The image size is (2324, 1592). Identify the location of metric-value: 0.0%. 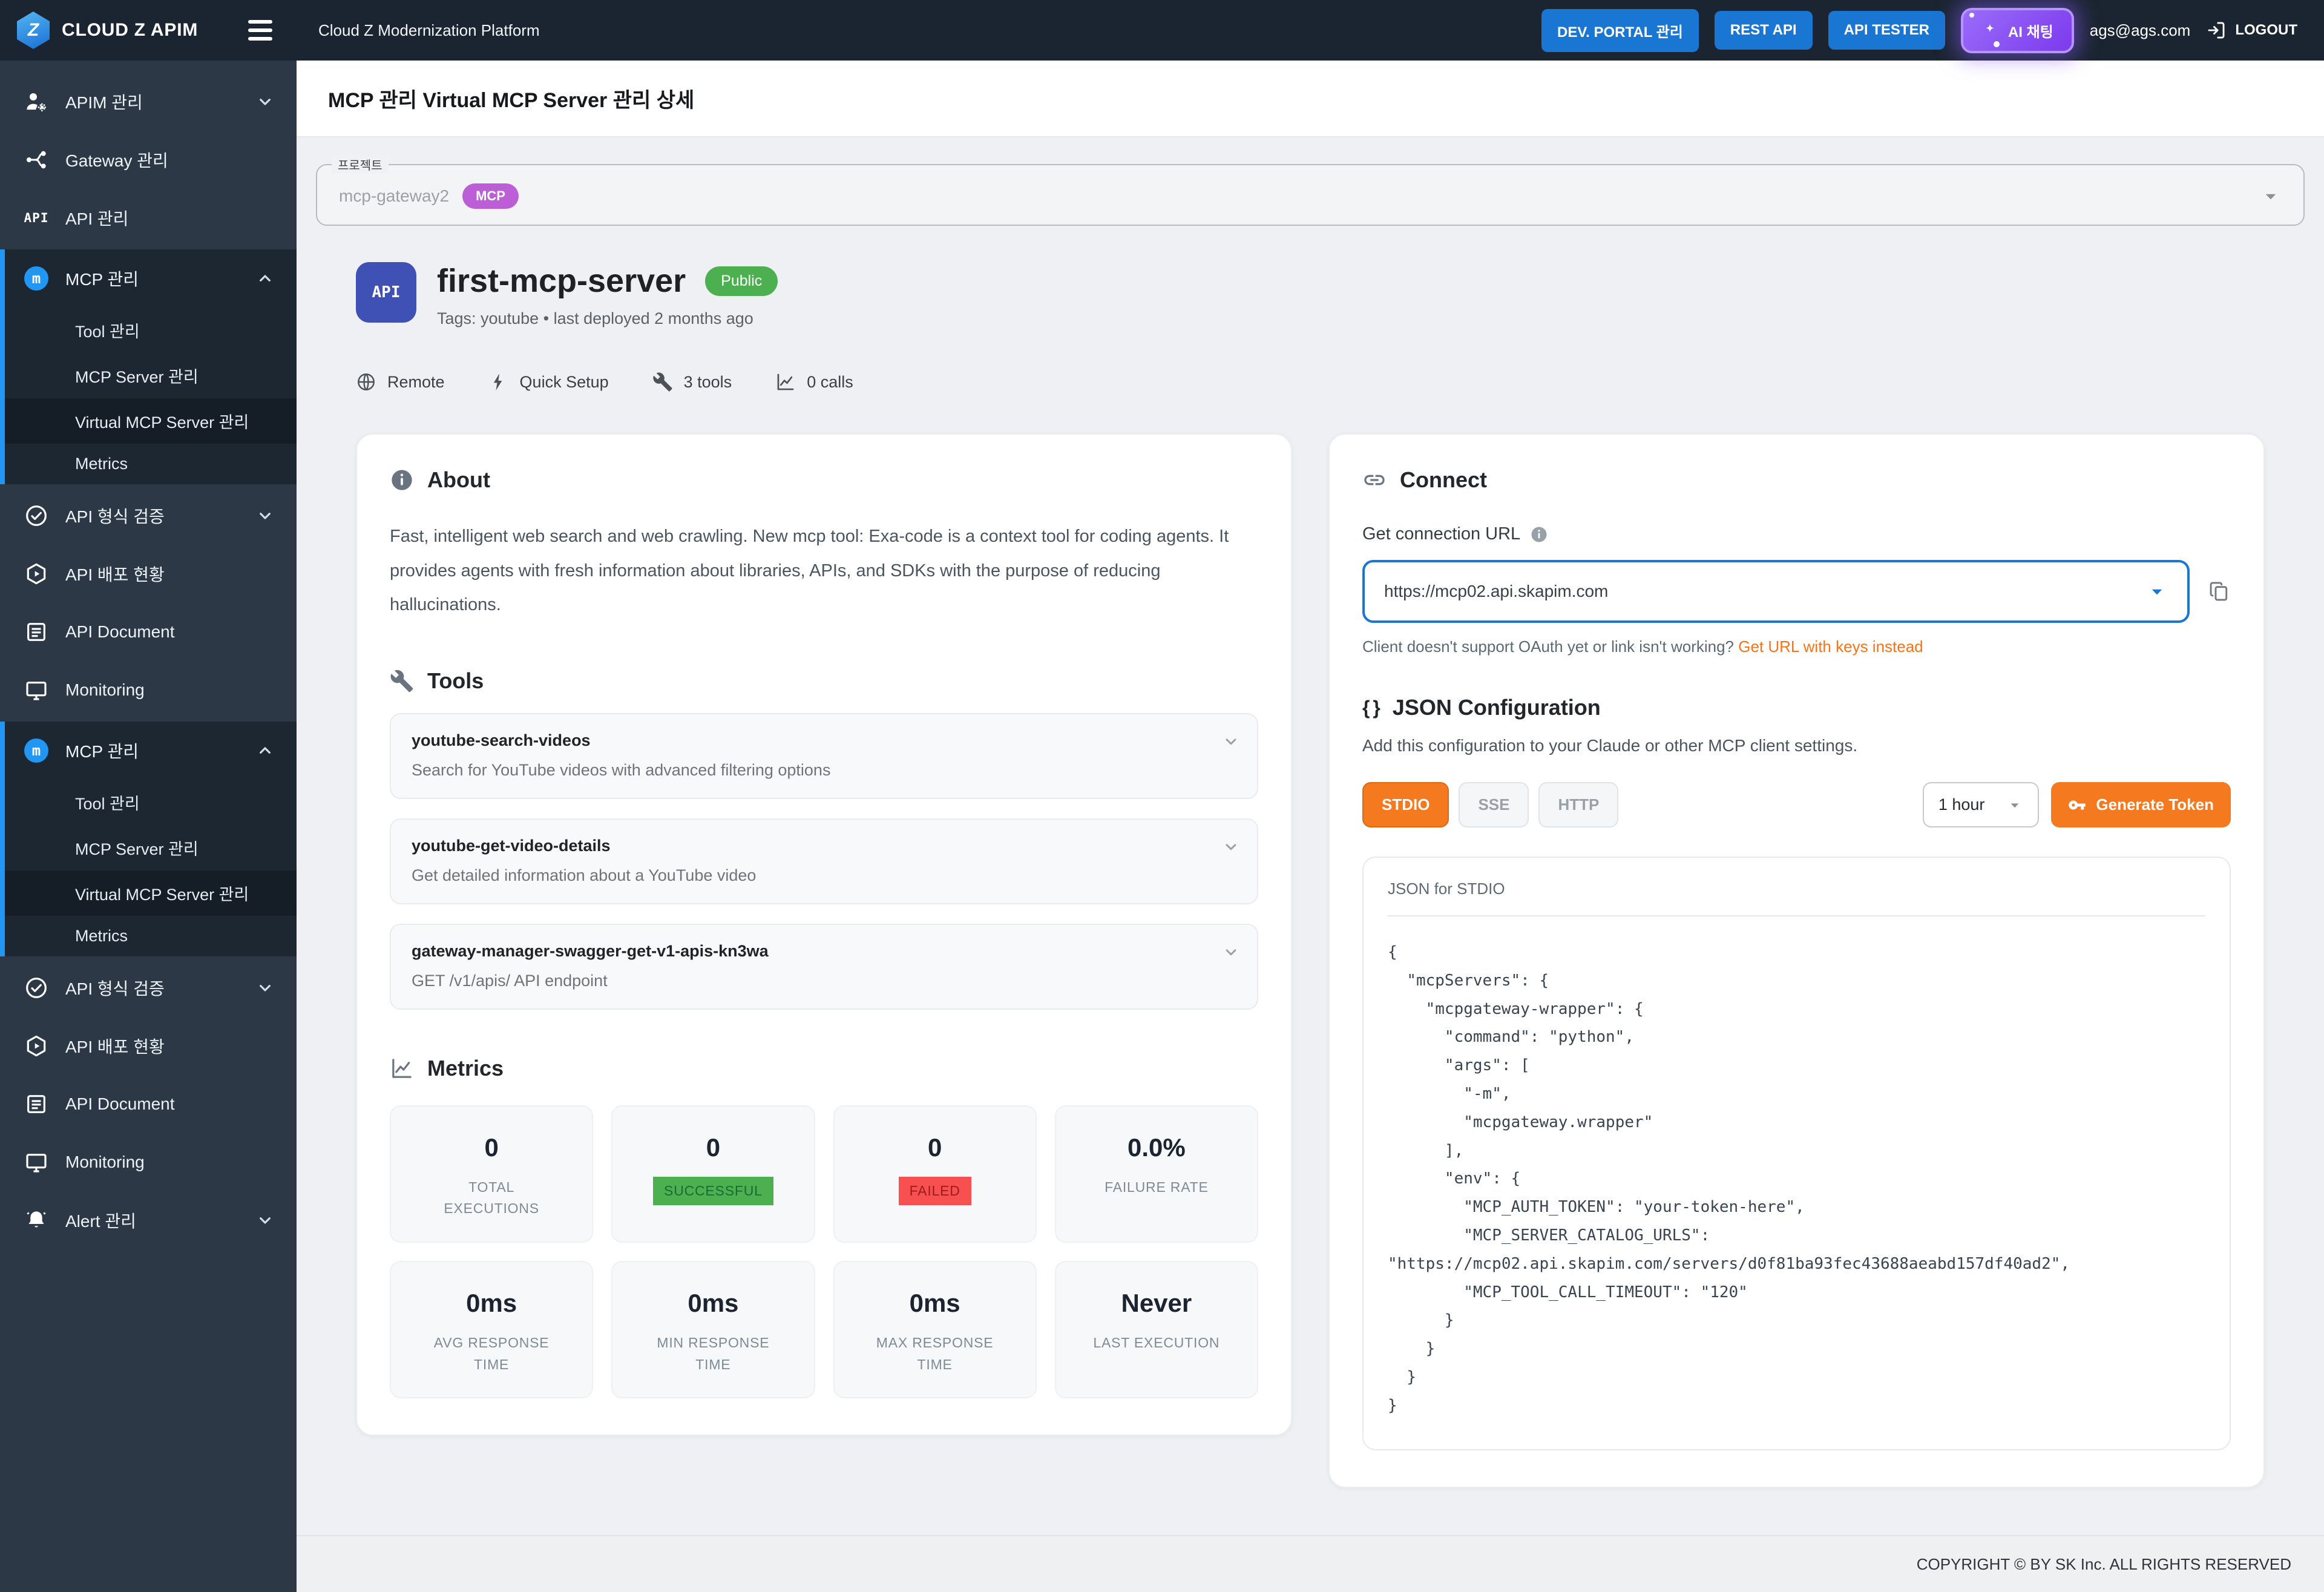
(1157, 1147).